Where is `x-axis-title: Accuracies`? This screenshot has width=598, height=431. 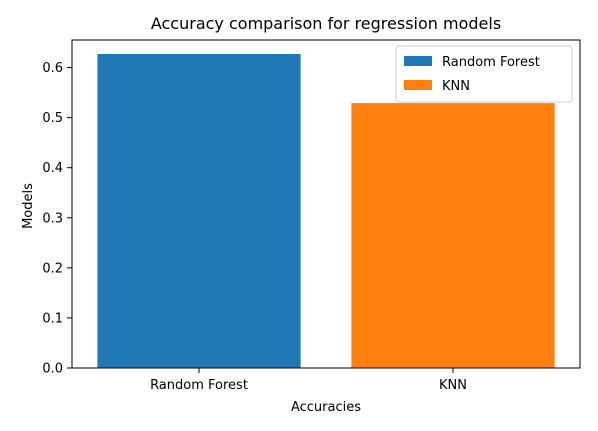 x-axis-title: Accuracies is located at coordinates (326, 407).